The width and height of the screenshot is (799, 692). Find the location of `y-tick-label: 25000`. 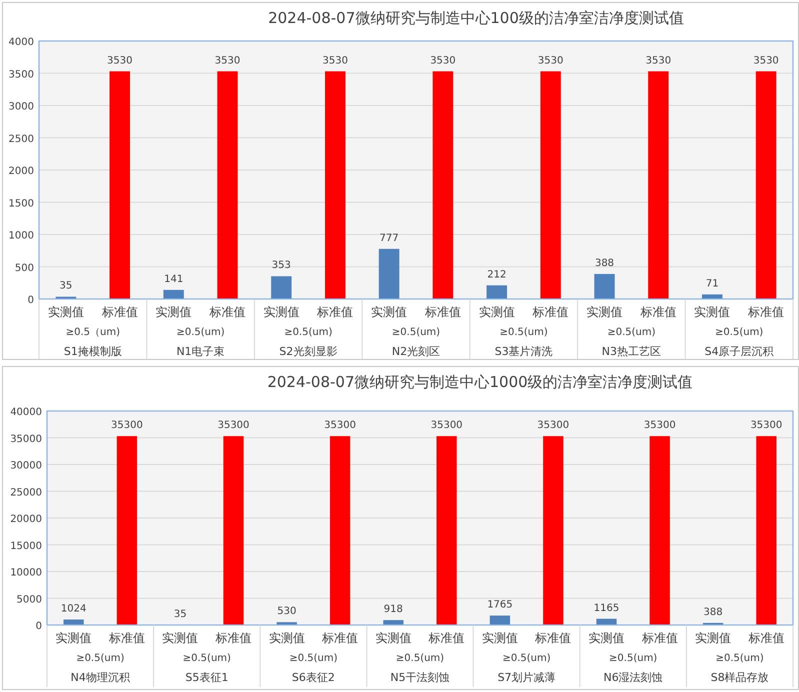

y-tick-label: 25000 is located at coordinates (26, 492).